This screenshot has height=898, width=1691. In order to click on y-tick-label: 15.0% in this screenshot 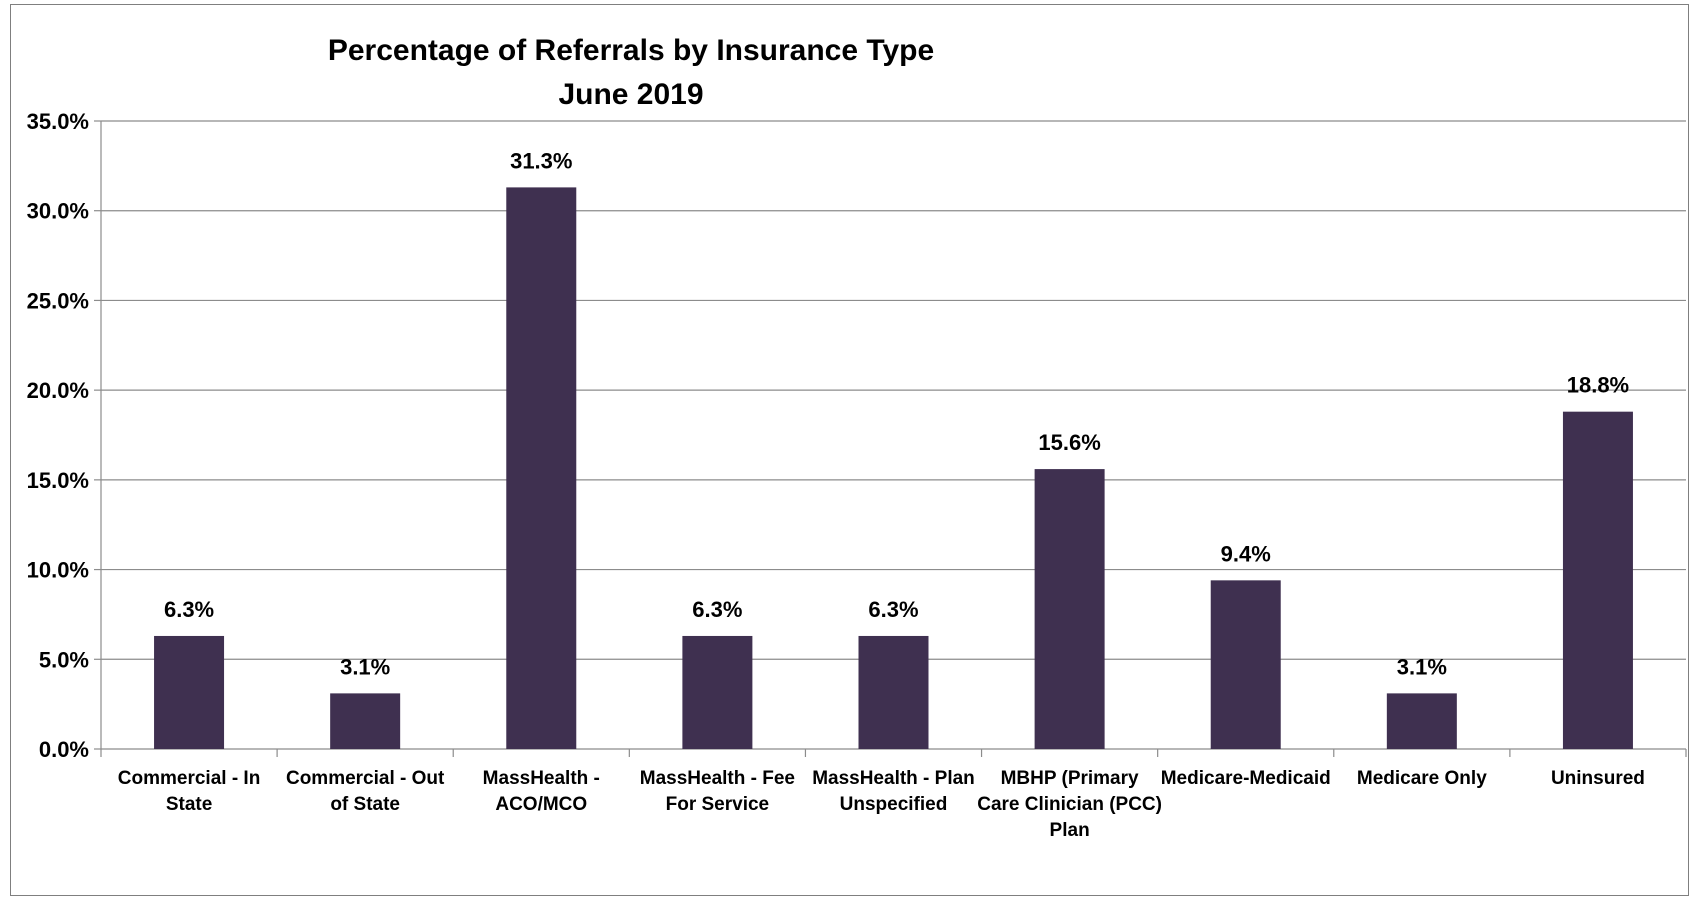, I will do `click(58, 480)`.